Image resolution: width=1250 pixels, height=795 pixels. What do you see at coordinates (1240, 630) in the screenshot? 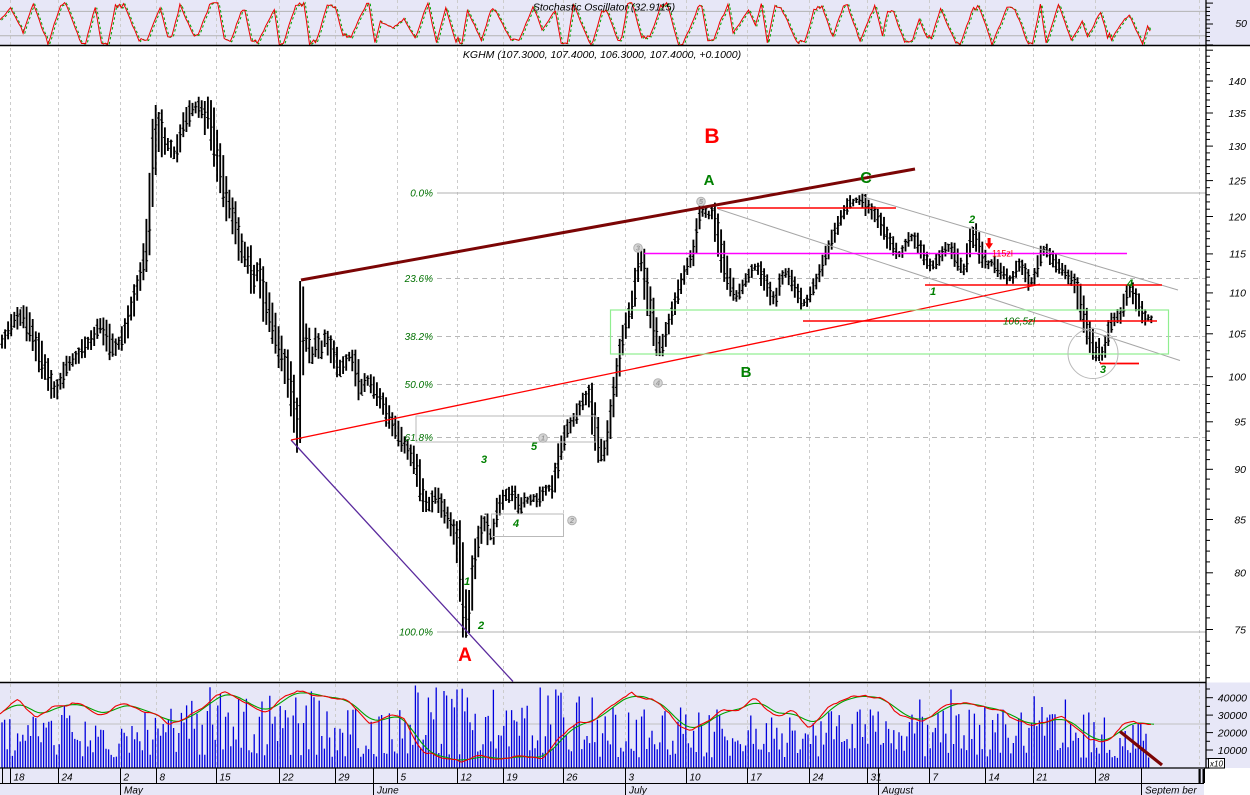
I see `svg-text: 75` at bounding box center [1240, 630].